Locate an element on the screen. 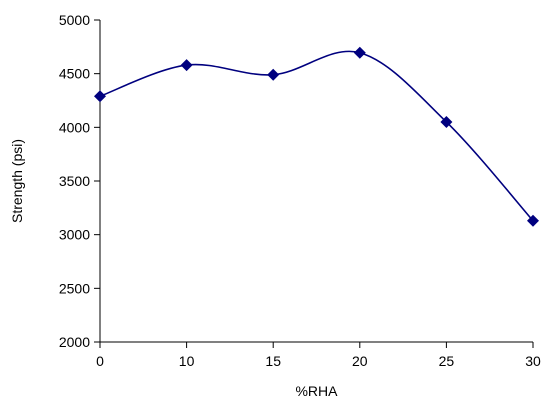 The image size is (543, 402). y-tick-label: 5000 is located at coordinates (74, 20).